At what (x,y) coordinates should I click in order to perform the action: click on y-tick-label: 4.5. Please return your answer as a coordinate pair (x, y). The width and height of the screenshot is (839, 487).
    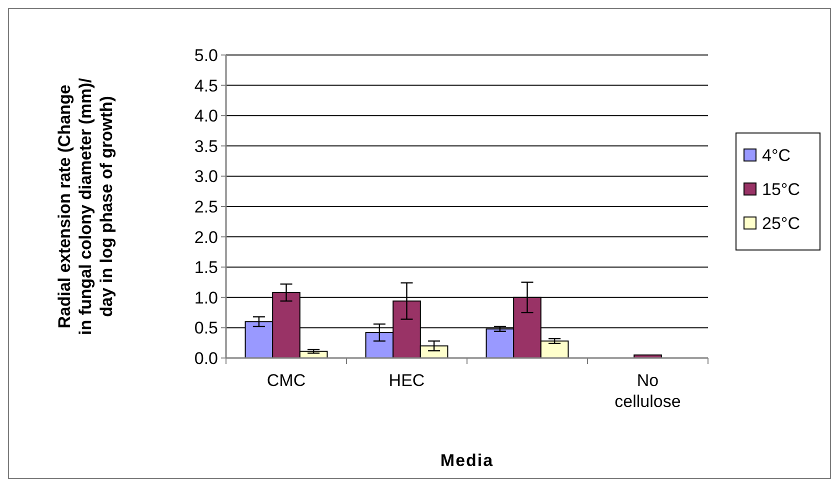
    Looking at the image, I should click on (206, 86).